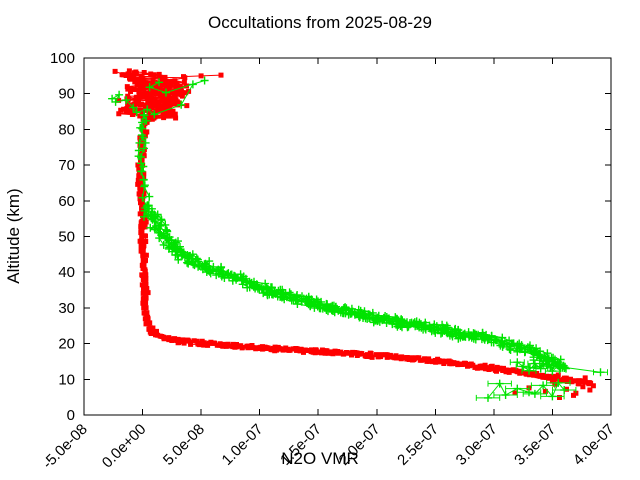  What do you see at coordinates (320, 22) in the screenshot?
I see `chart-title: Occultations from 2025-08-29` at bounding box center [320, 22].